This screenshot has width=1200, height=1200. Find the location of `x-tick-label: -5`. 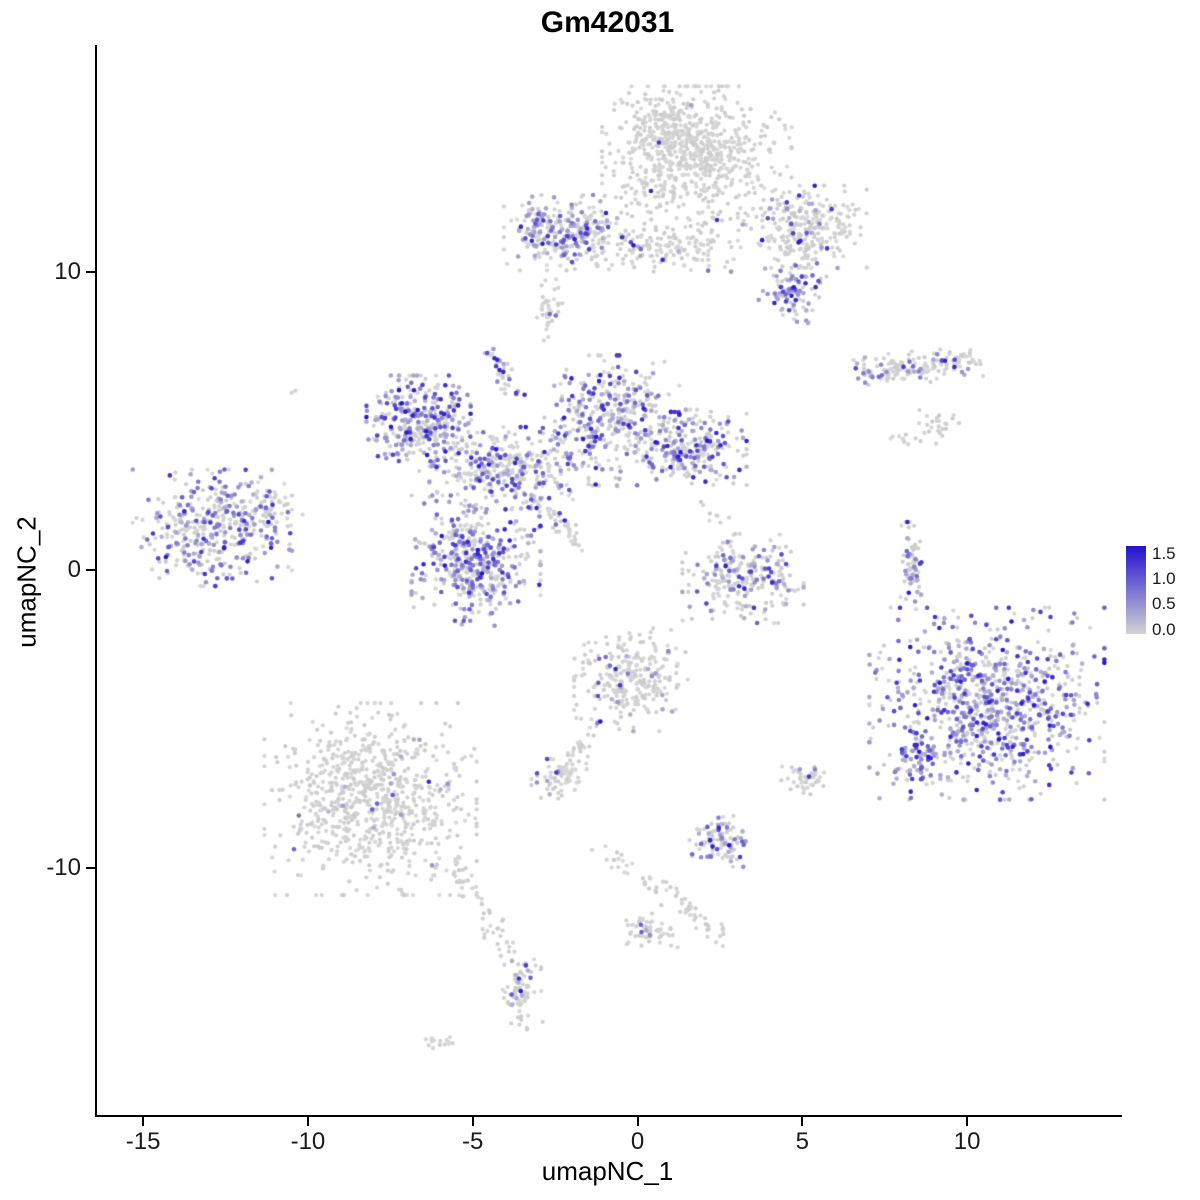

x-tick-label: -5 is located at coordinates (473, 1141).